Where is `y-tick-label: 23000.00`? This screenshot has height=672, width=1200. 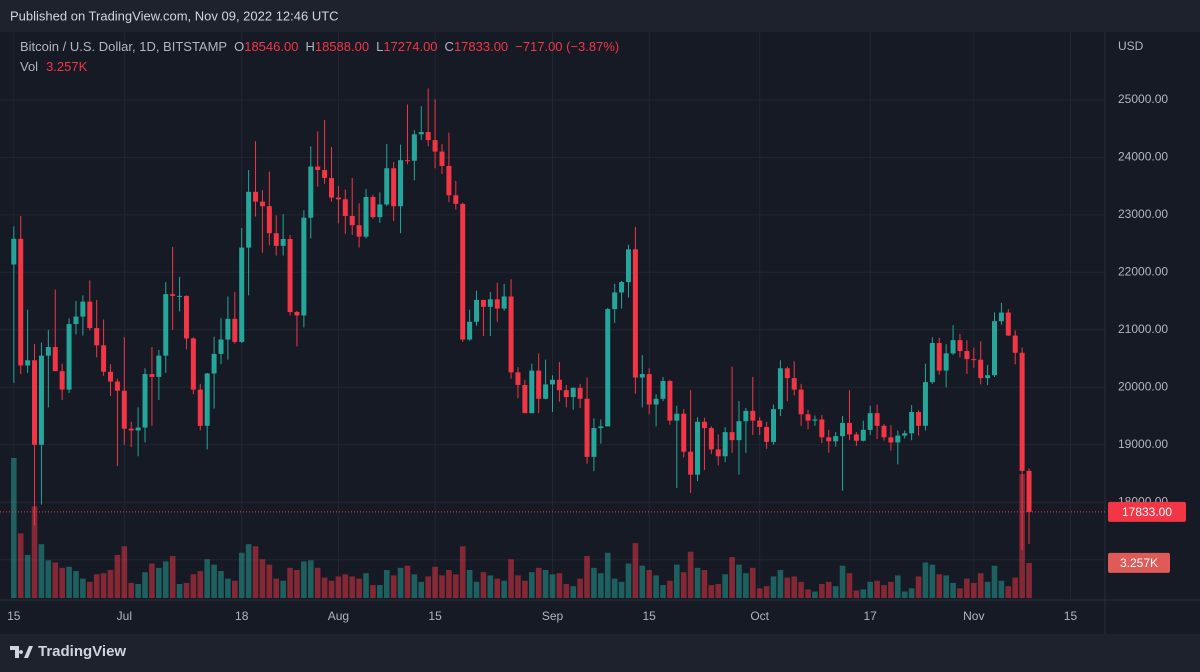 y-tick-label: 23000.00 is located at coordinates (1143, 214).